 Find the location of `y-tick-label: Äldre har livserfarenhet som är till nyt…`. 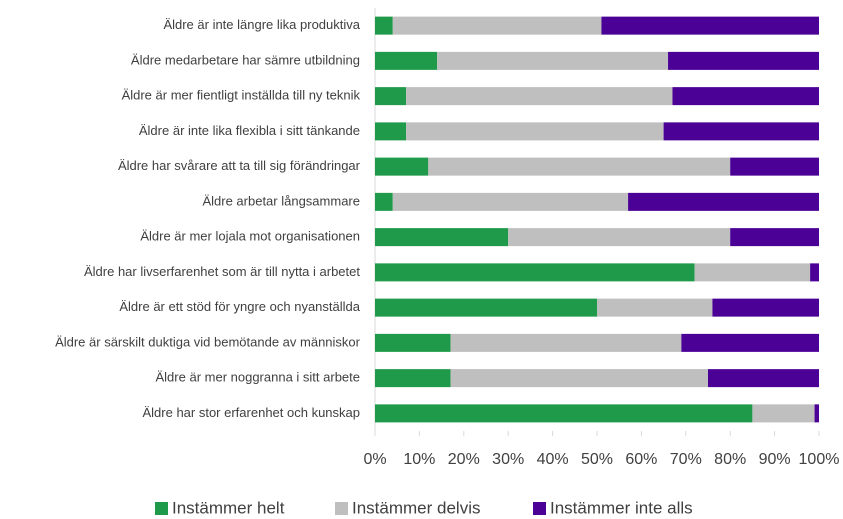

y-tick-label: Äldre har livserfarenhet som är till nyt… is located at coordinates (222, 271).